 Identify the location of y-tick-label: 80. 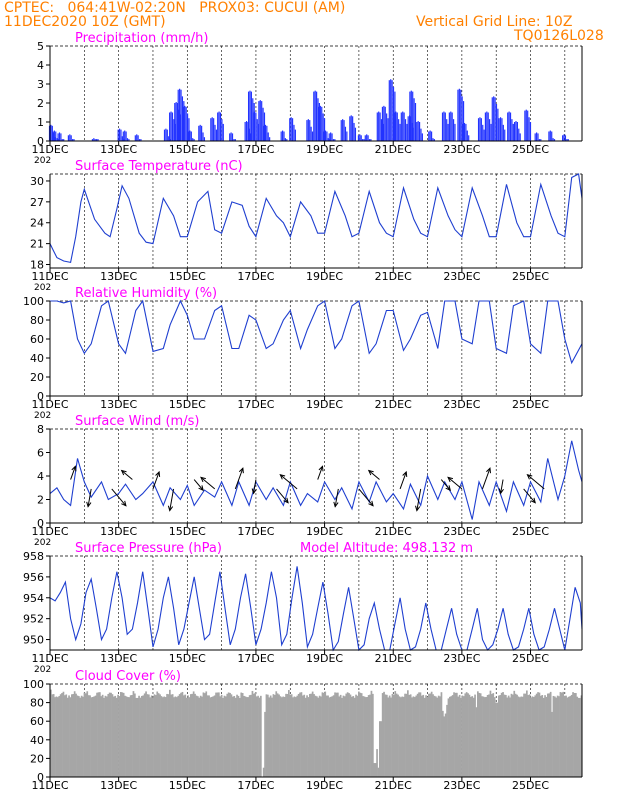
(37, 320).